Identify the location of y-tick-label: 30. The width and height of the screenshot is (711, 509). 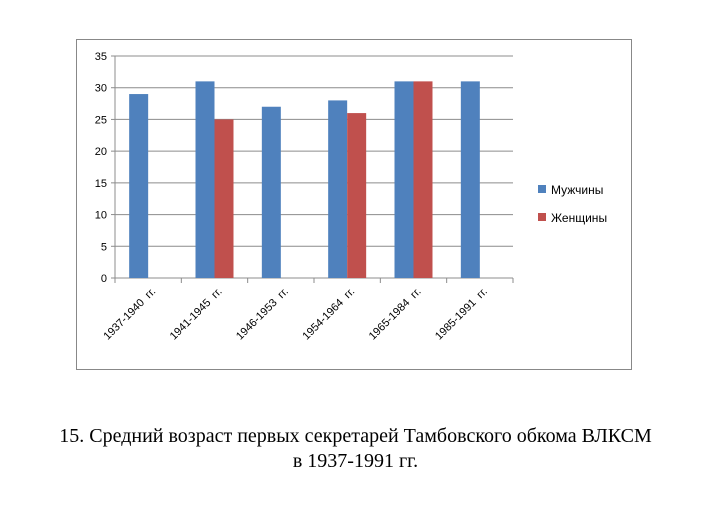
(101, 89).